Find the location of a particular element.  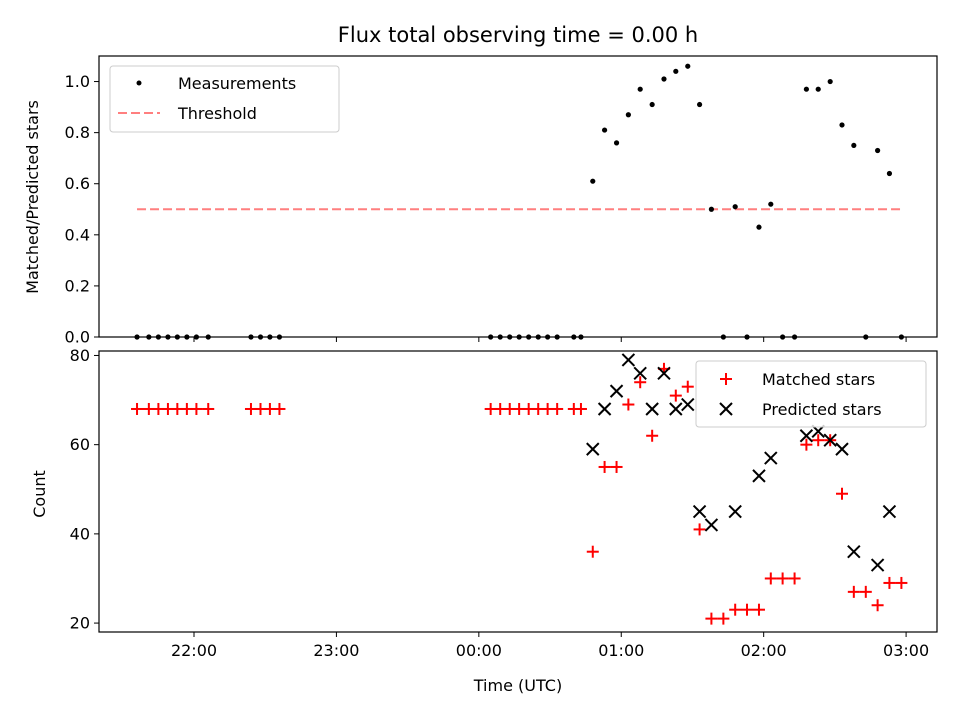

bottom-y-tick-label: 80 is located at coordinates (80, 355).